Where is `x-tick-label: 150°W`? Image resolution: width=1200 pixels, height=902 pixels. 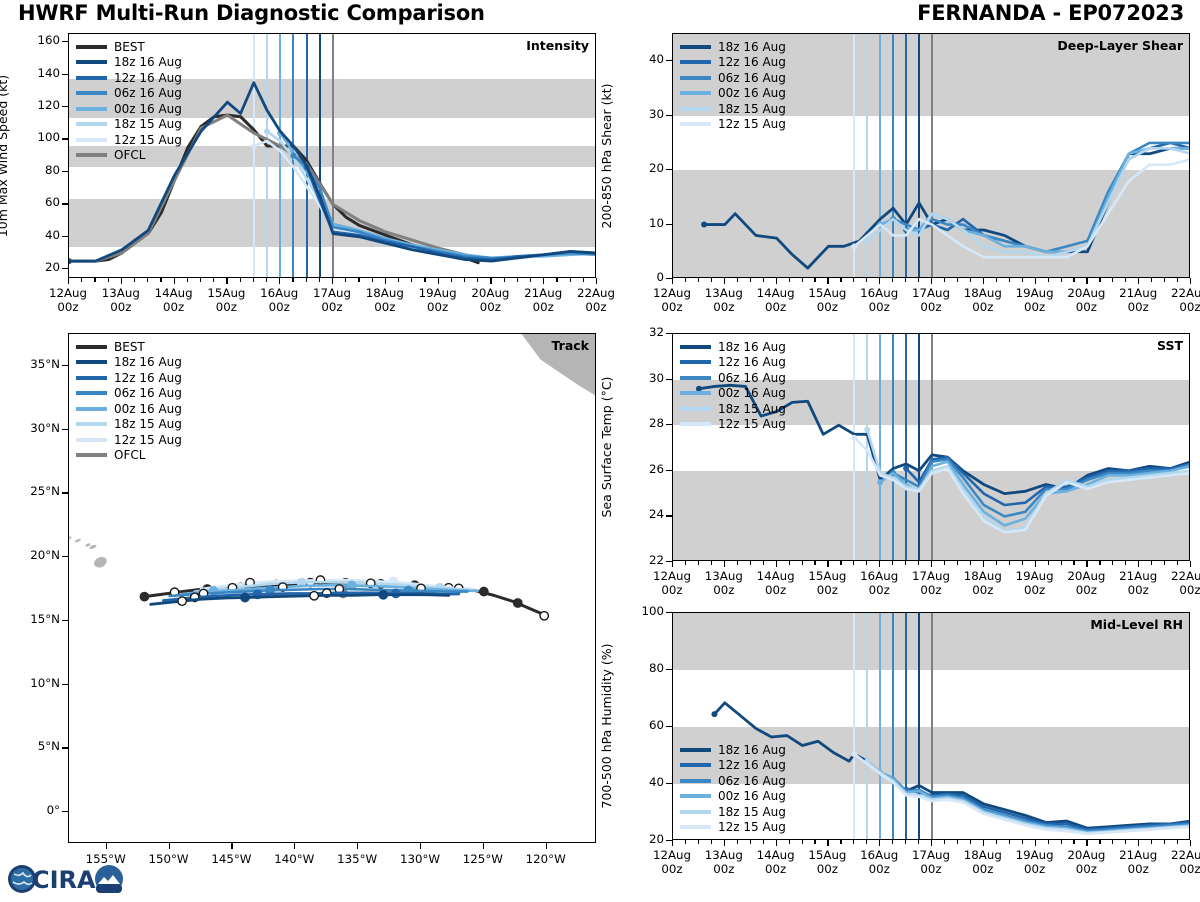 x-tick-label: 150°W is located at coordinates (168, 859).